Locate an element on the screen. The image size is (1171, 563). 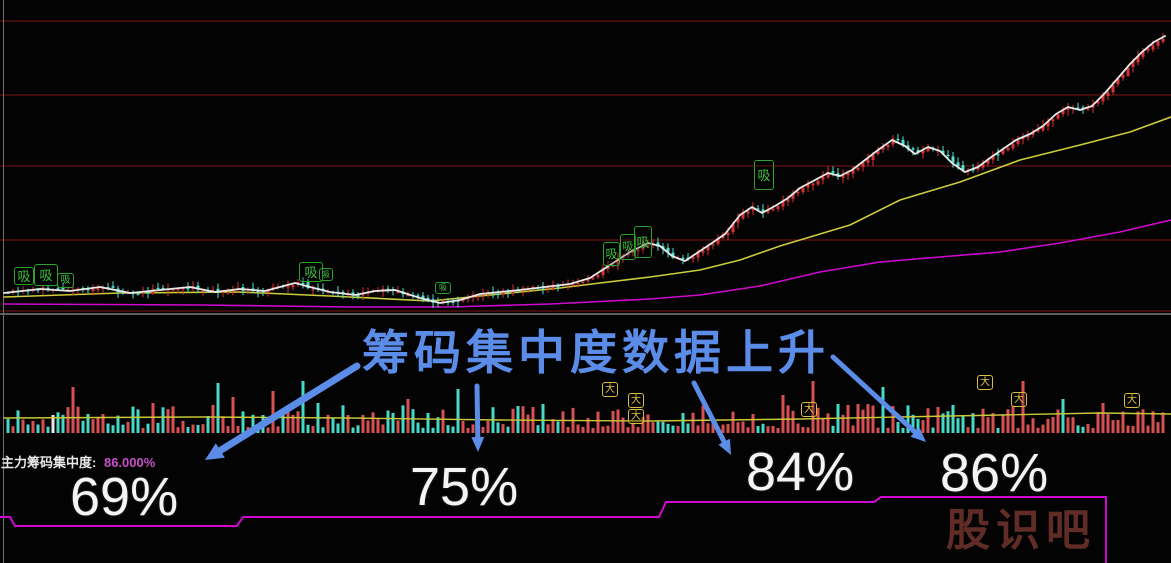
indicator-legend: 主力筹码集中度: 86.000% is located at coordinates (78, 461).